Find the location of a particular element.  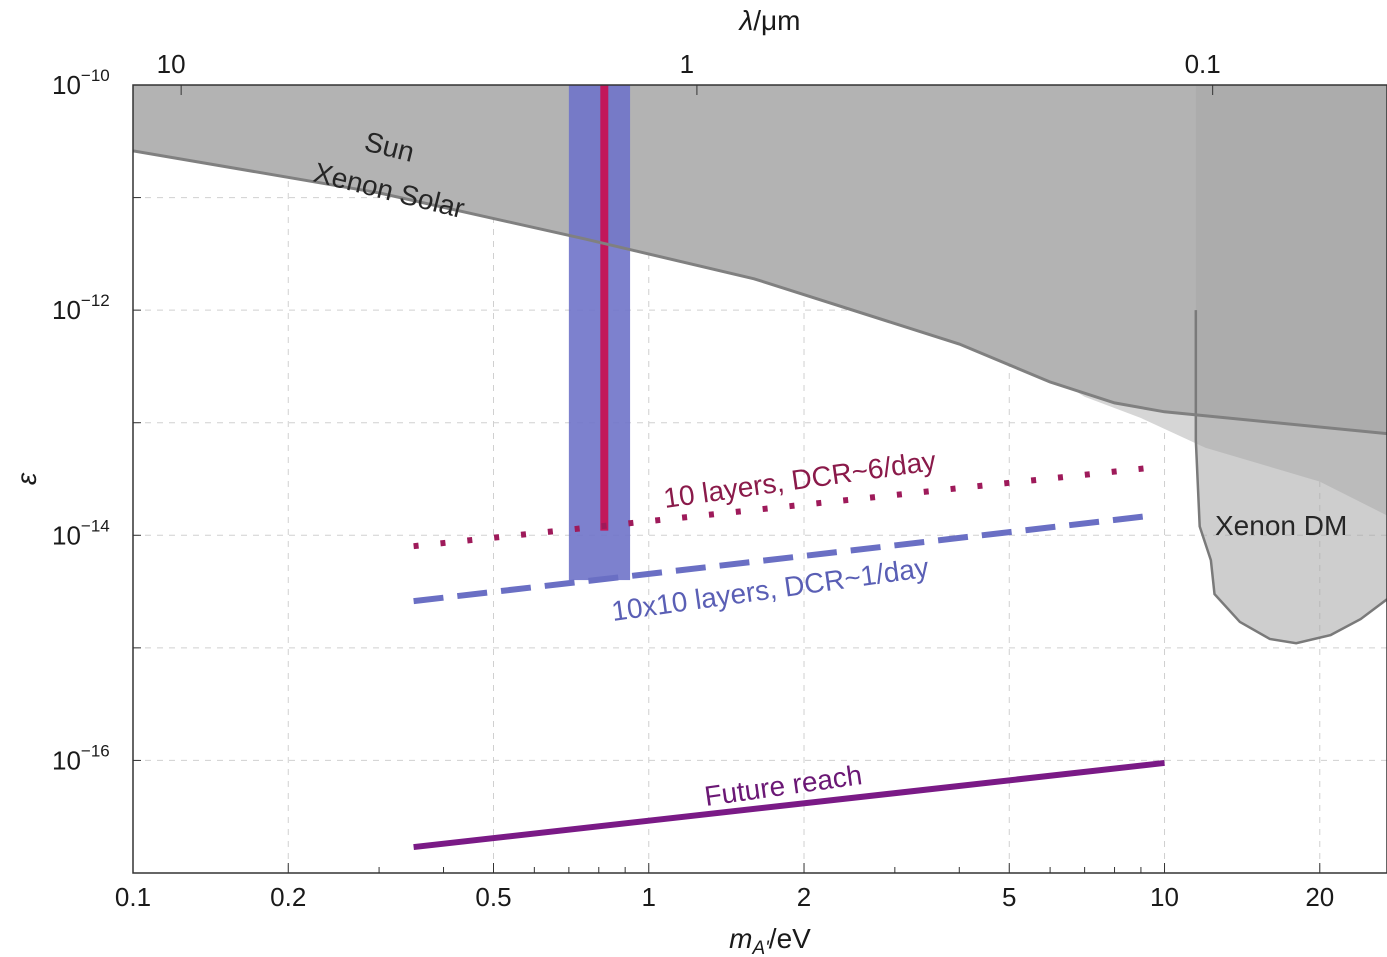

top-axis-title: λ/μm is located at coordinates (768, 20).